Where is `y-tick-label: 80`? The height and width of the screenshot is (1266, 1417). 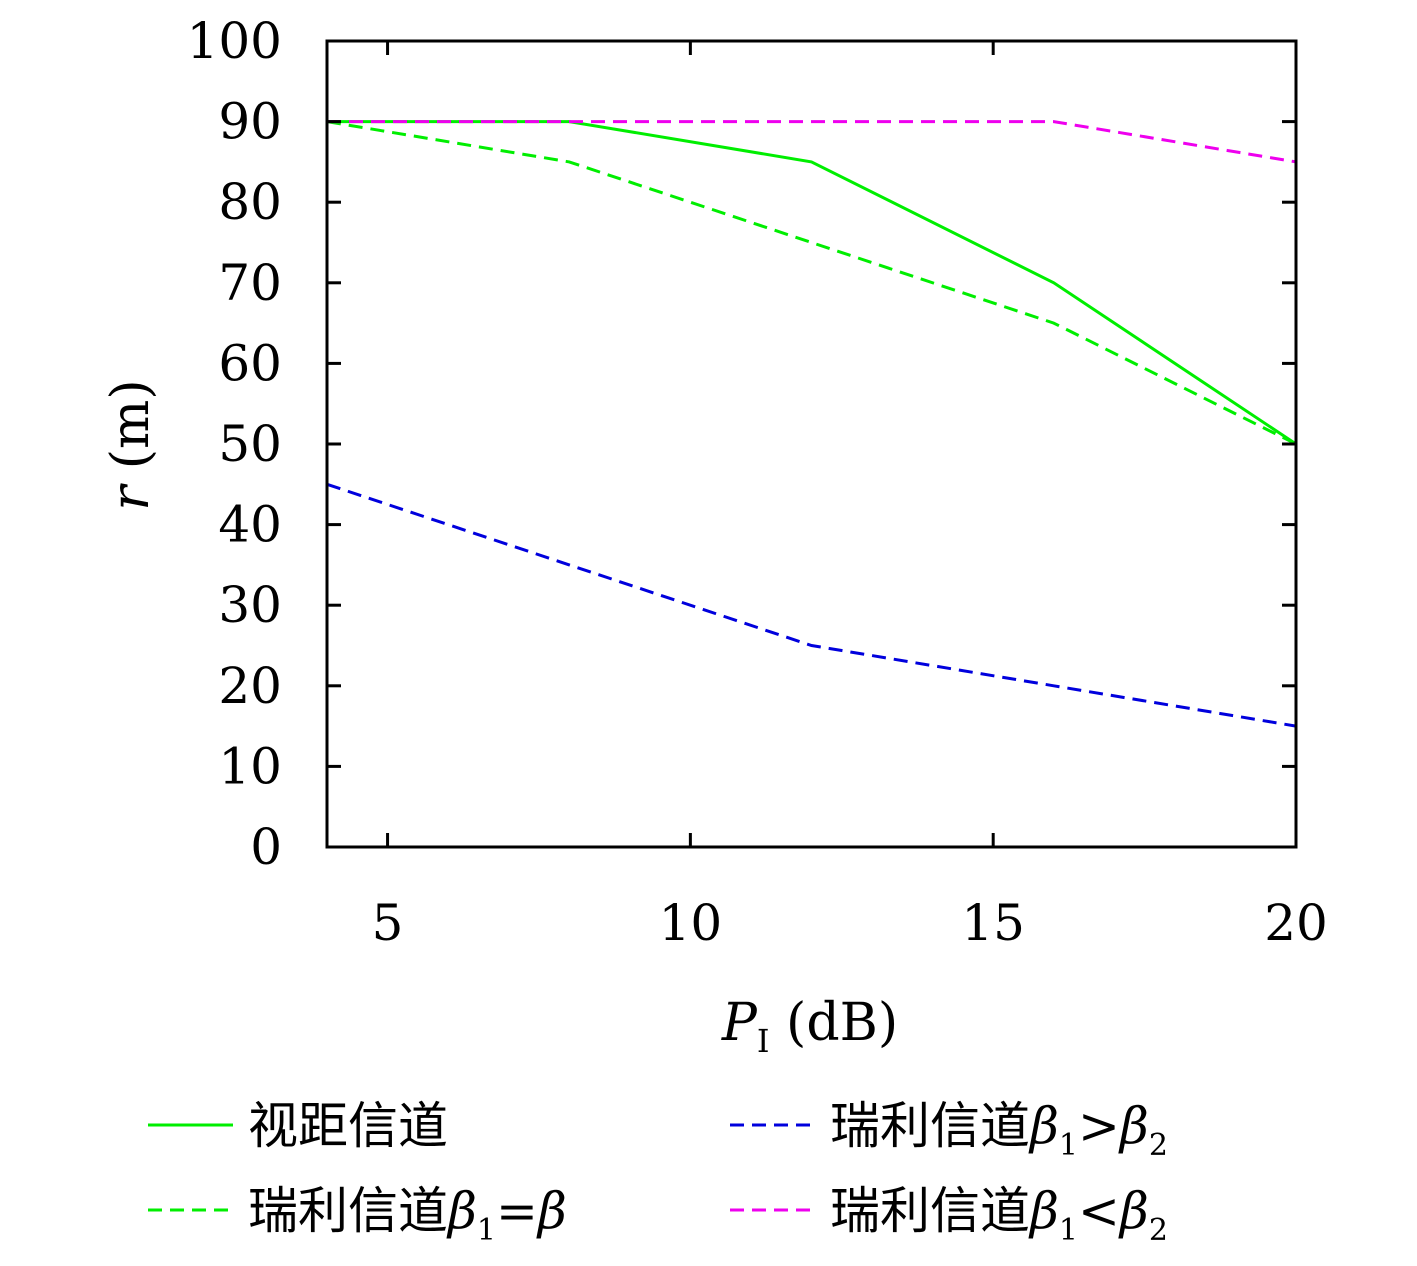 y-tick-label: 80 is located at coordinates (250, 202).